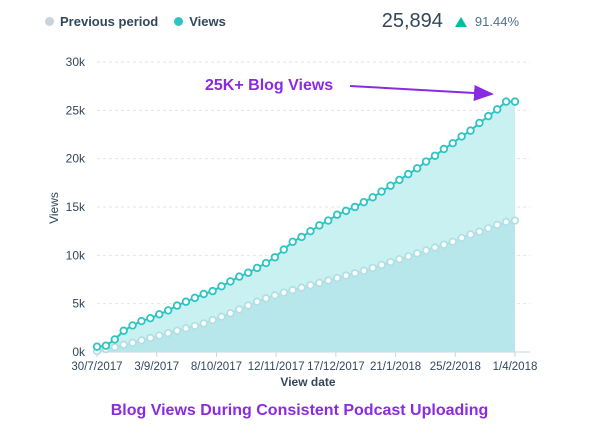  I want to click on legend-dot-previous, so click(49, 21).